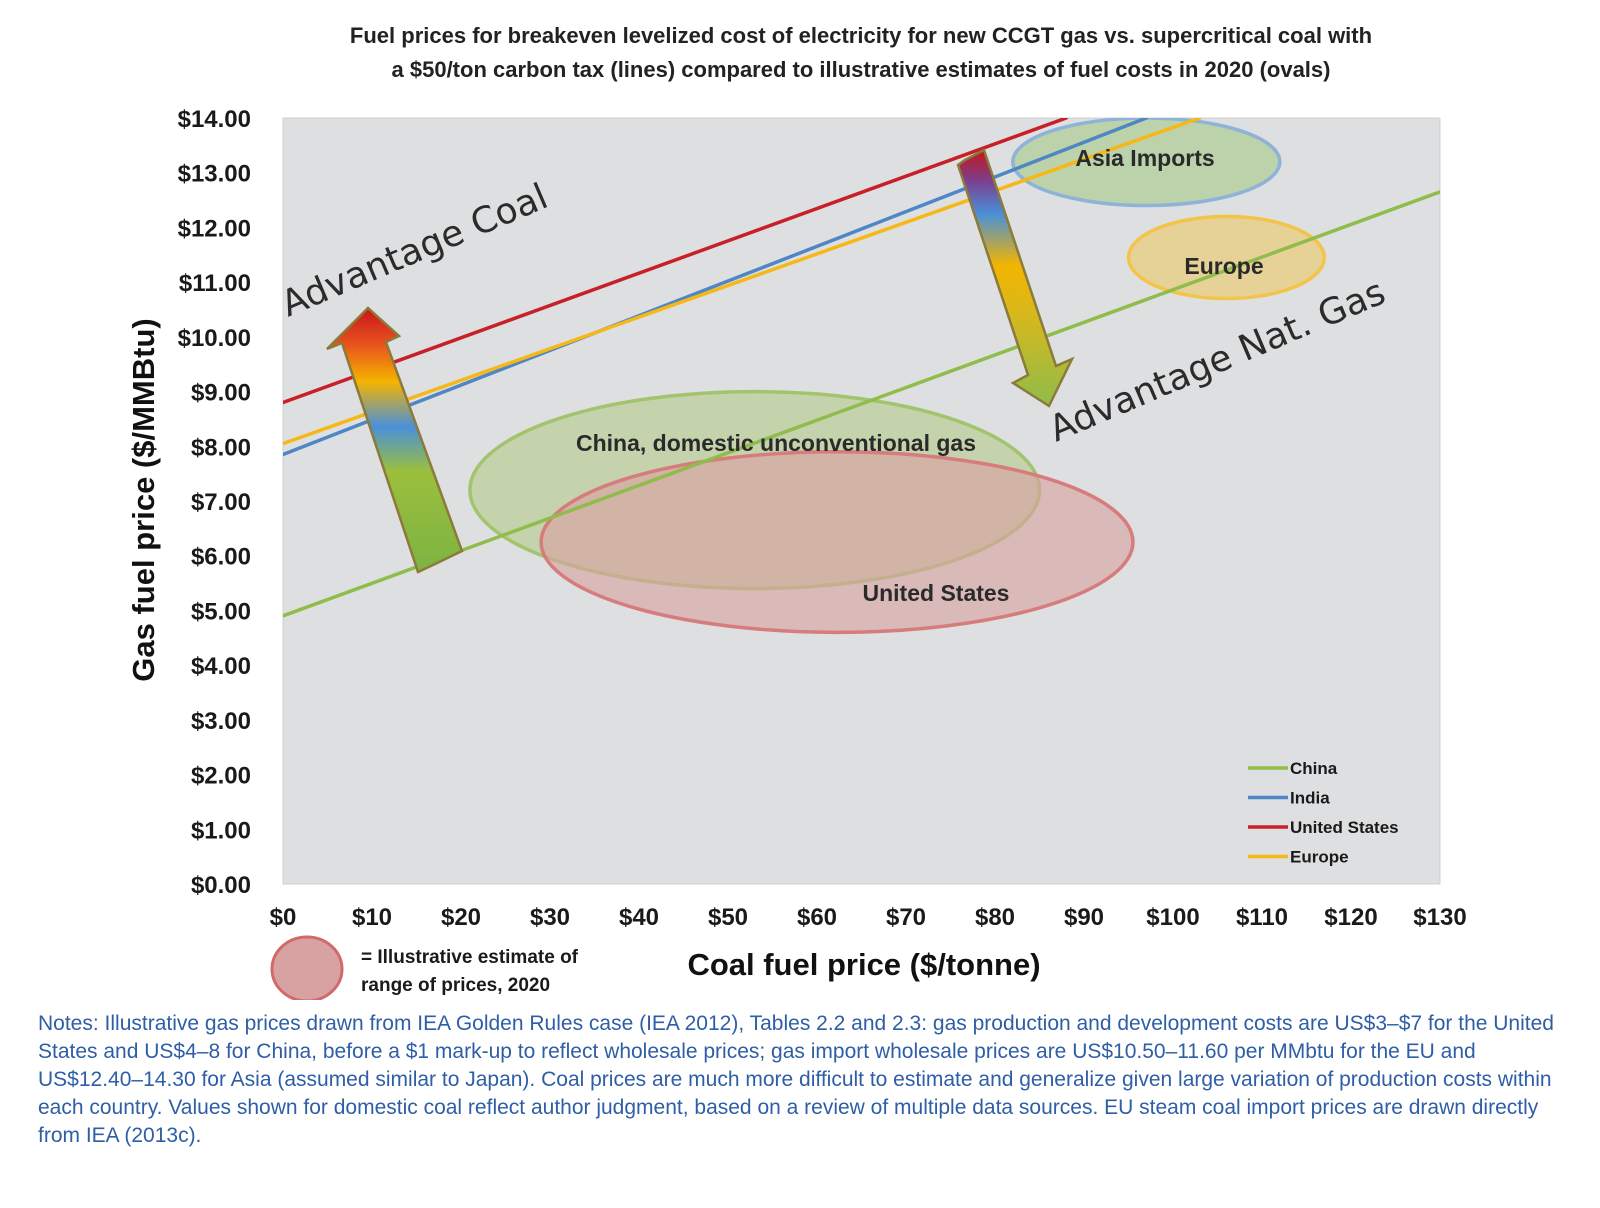 This screenshot has width=1600, height=1208. What do you see at coordinates (728, 917) in the screenshot?
I see `x-tick-label: $50` at bounding box center [728, 917].